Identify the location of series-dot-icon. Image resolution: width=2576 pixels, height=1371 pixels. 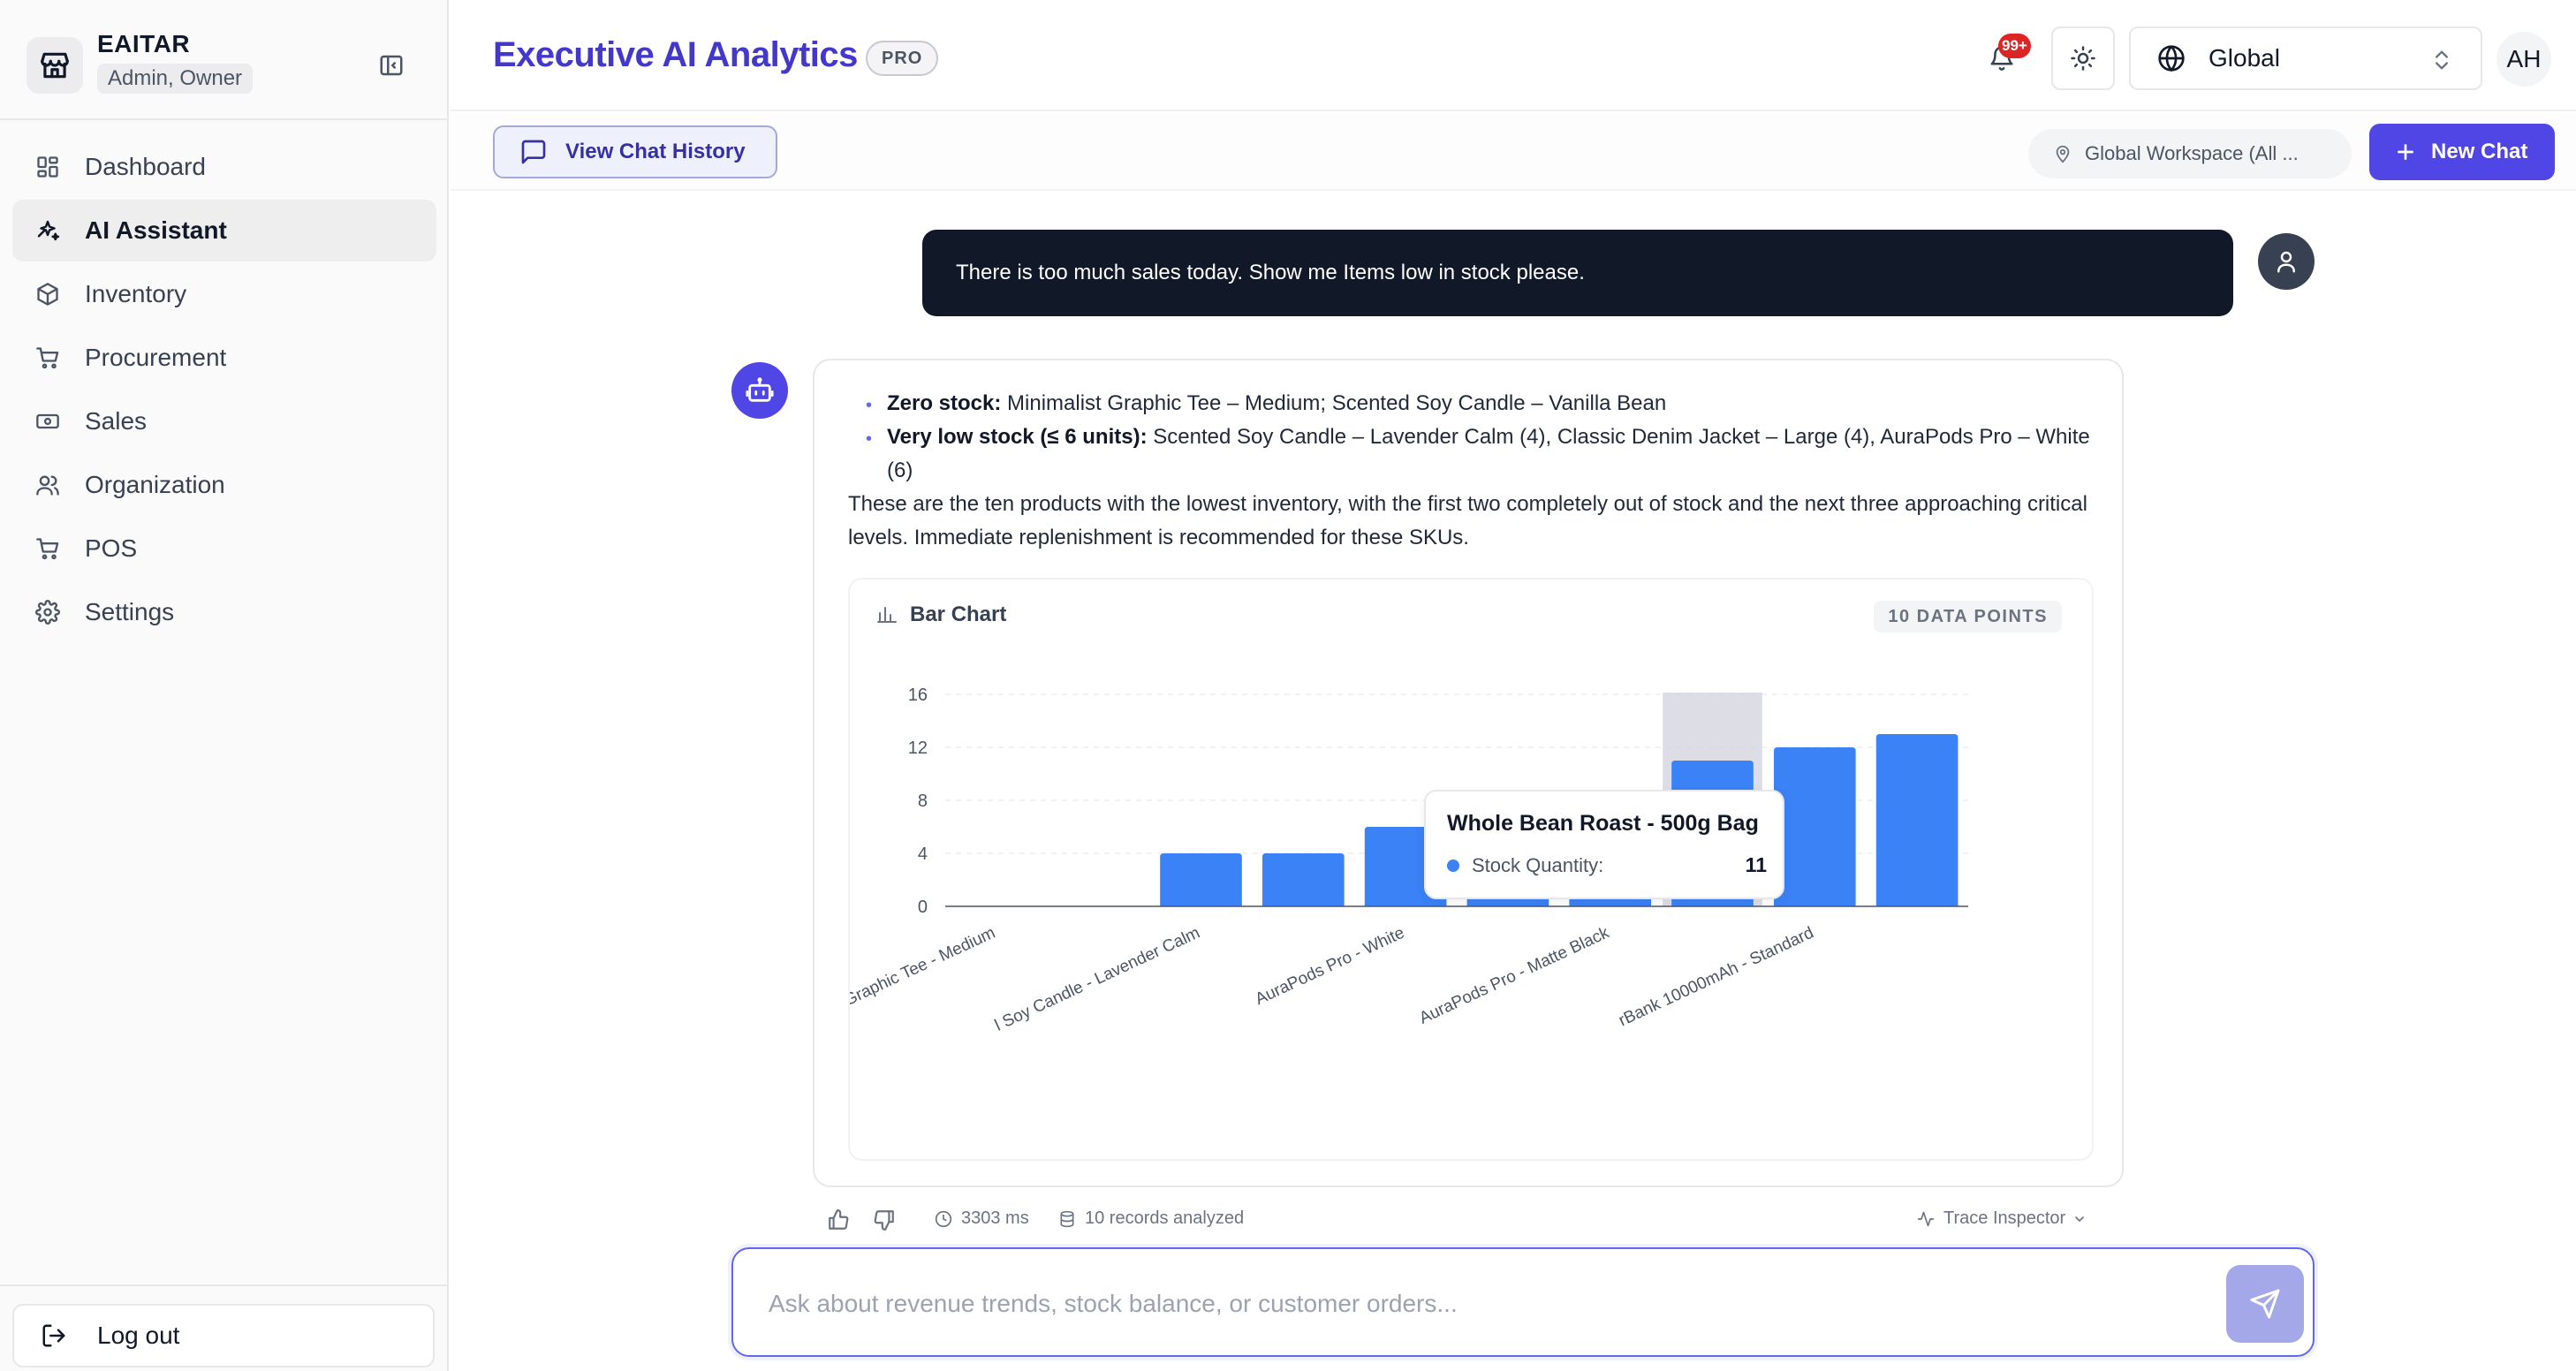
(1453, 865).